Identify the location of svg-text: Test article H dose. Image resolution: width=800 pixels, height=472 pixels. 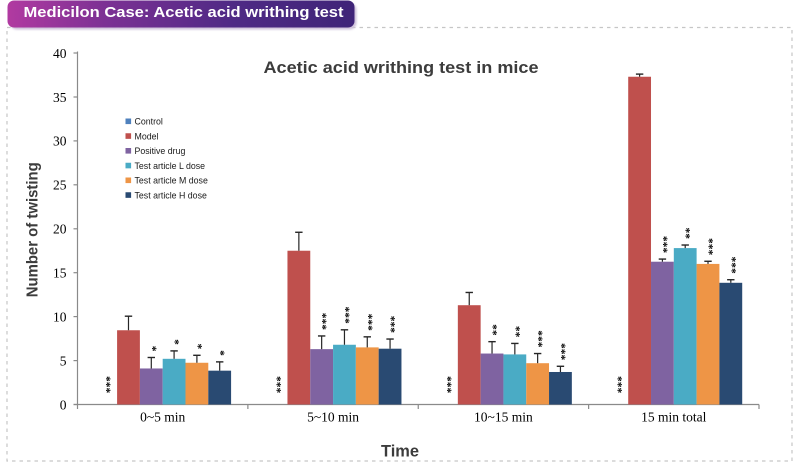
(171, 195).